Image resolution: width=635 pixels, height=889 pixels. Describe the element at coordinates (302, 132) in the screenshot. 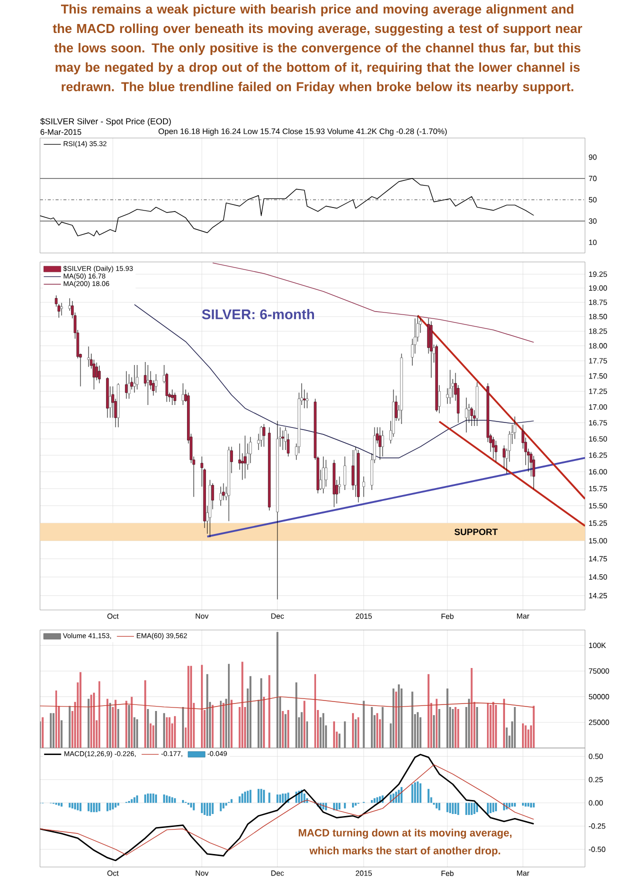

I see `text: Open 16.18 High 16.24 Low 15.74 Close 15.93 Volume 41.2K Chg -0.28 (-1.70%)` at that location.